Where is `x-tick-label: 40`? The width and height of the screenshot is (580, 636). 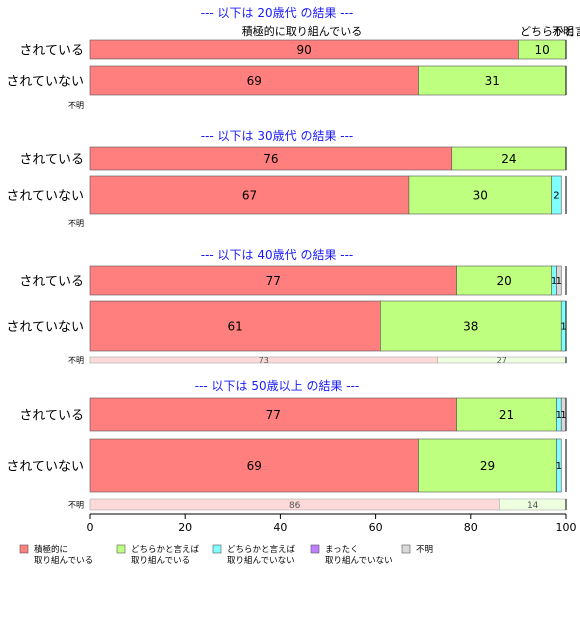 x-tick-label: 40 is located at coordinates (280, 527).